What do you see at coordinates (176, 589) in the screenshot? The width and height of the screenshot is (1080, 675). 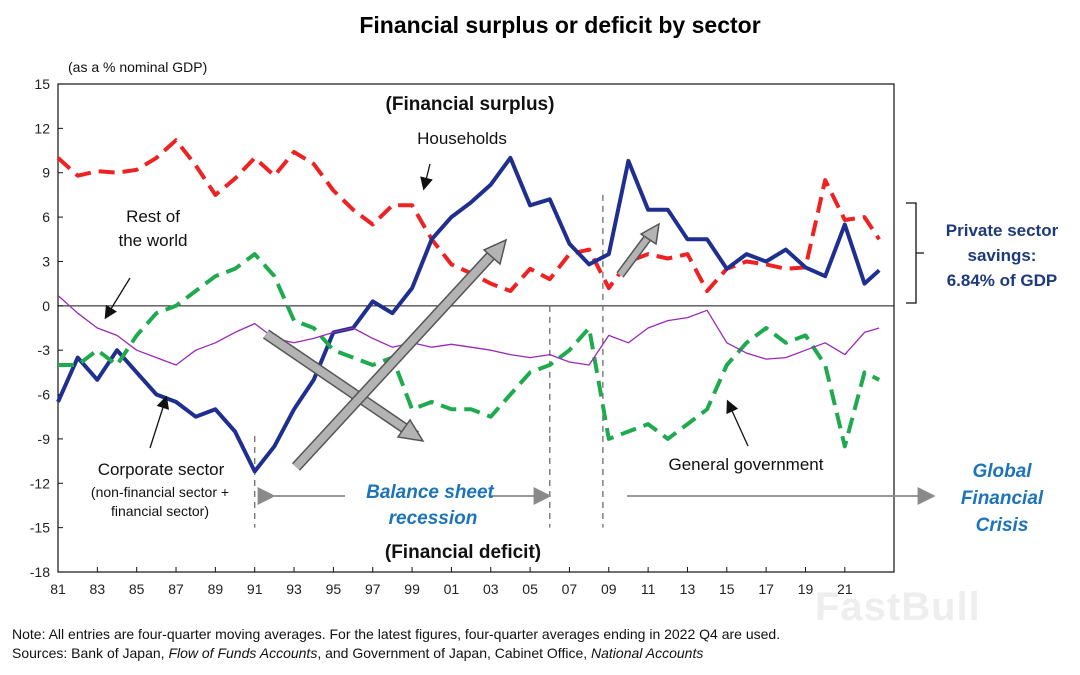 I see `x-tick-label: 87` at bounding box center [176, 589].